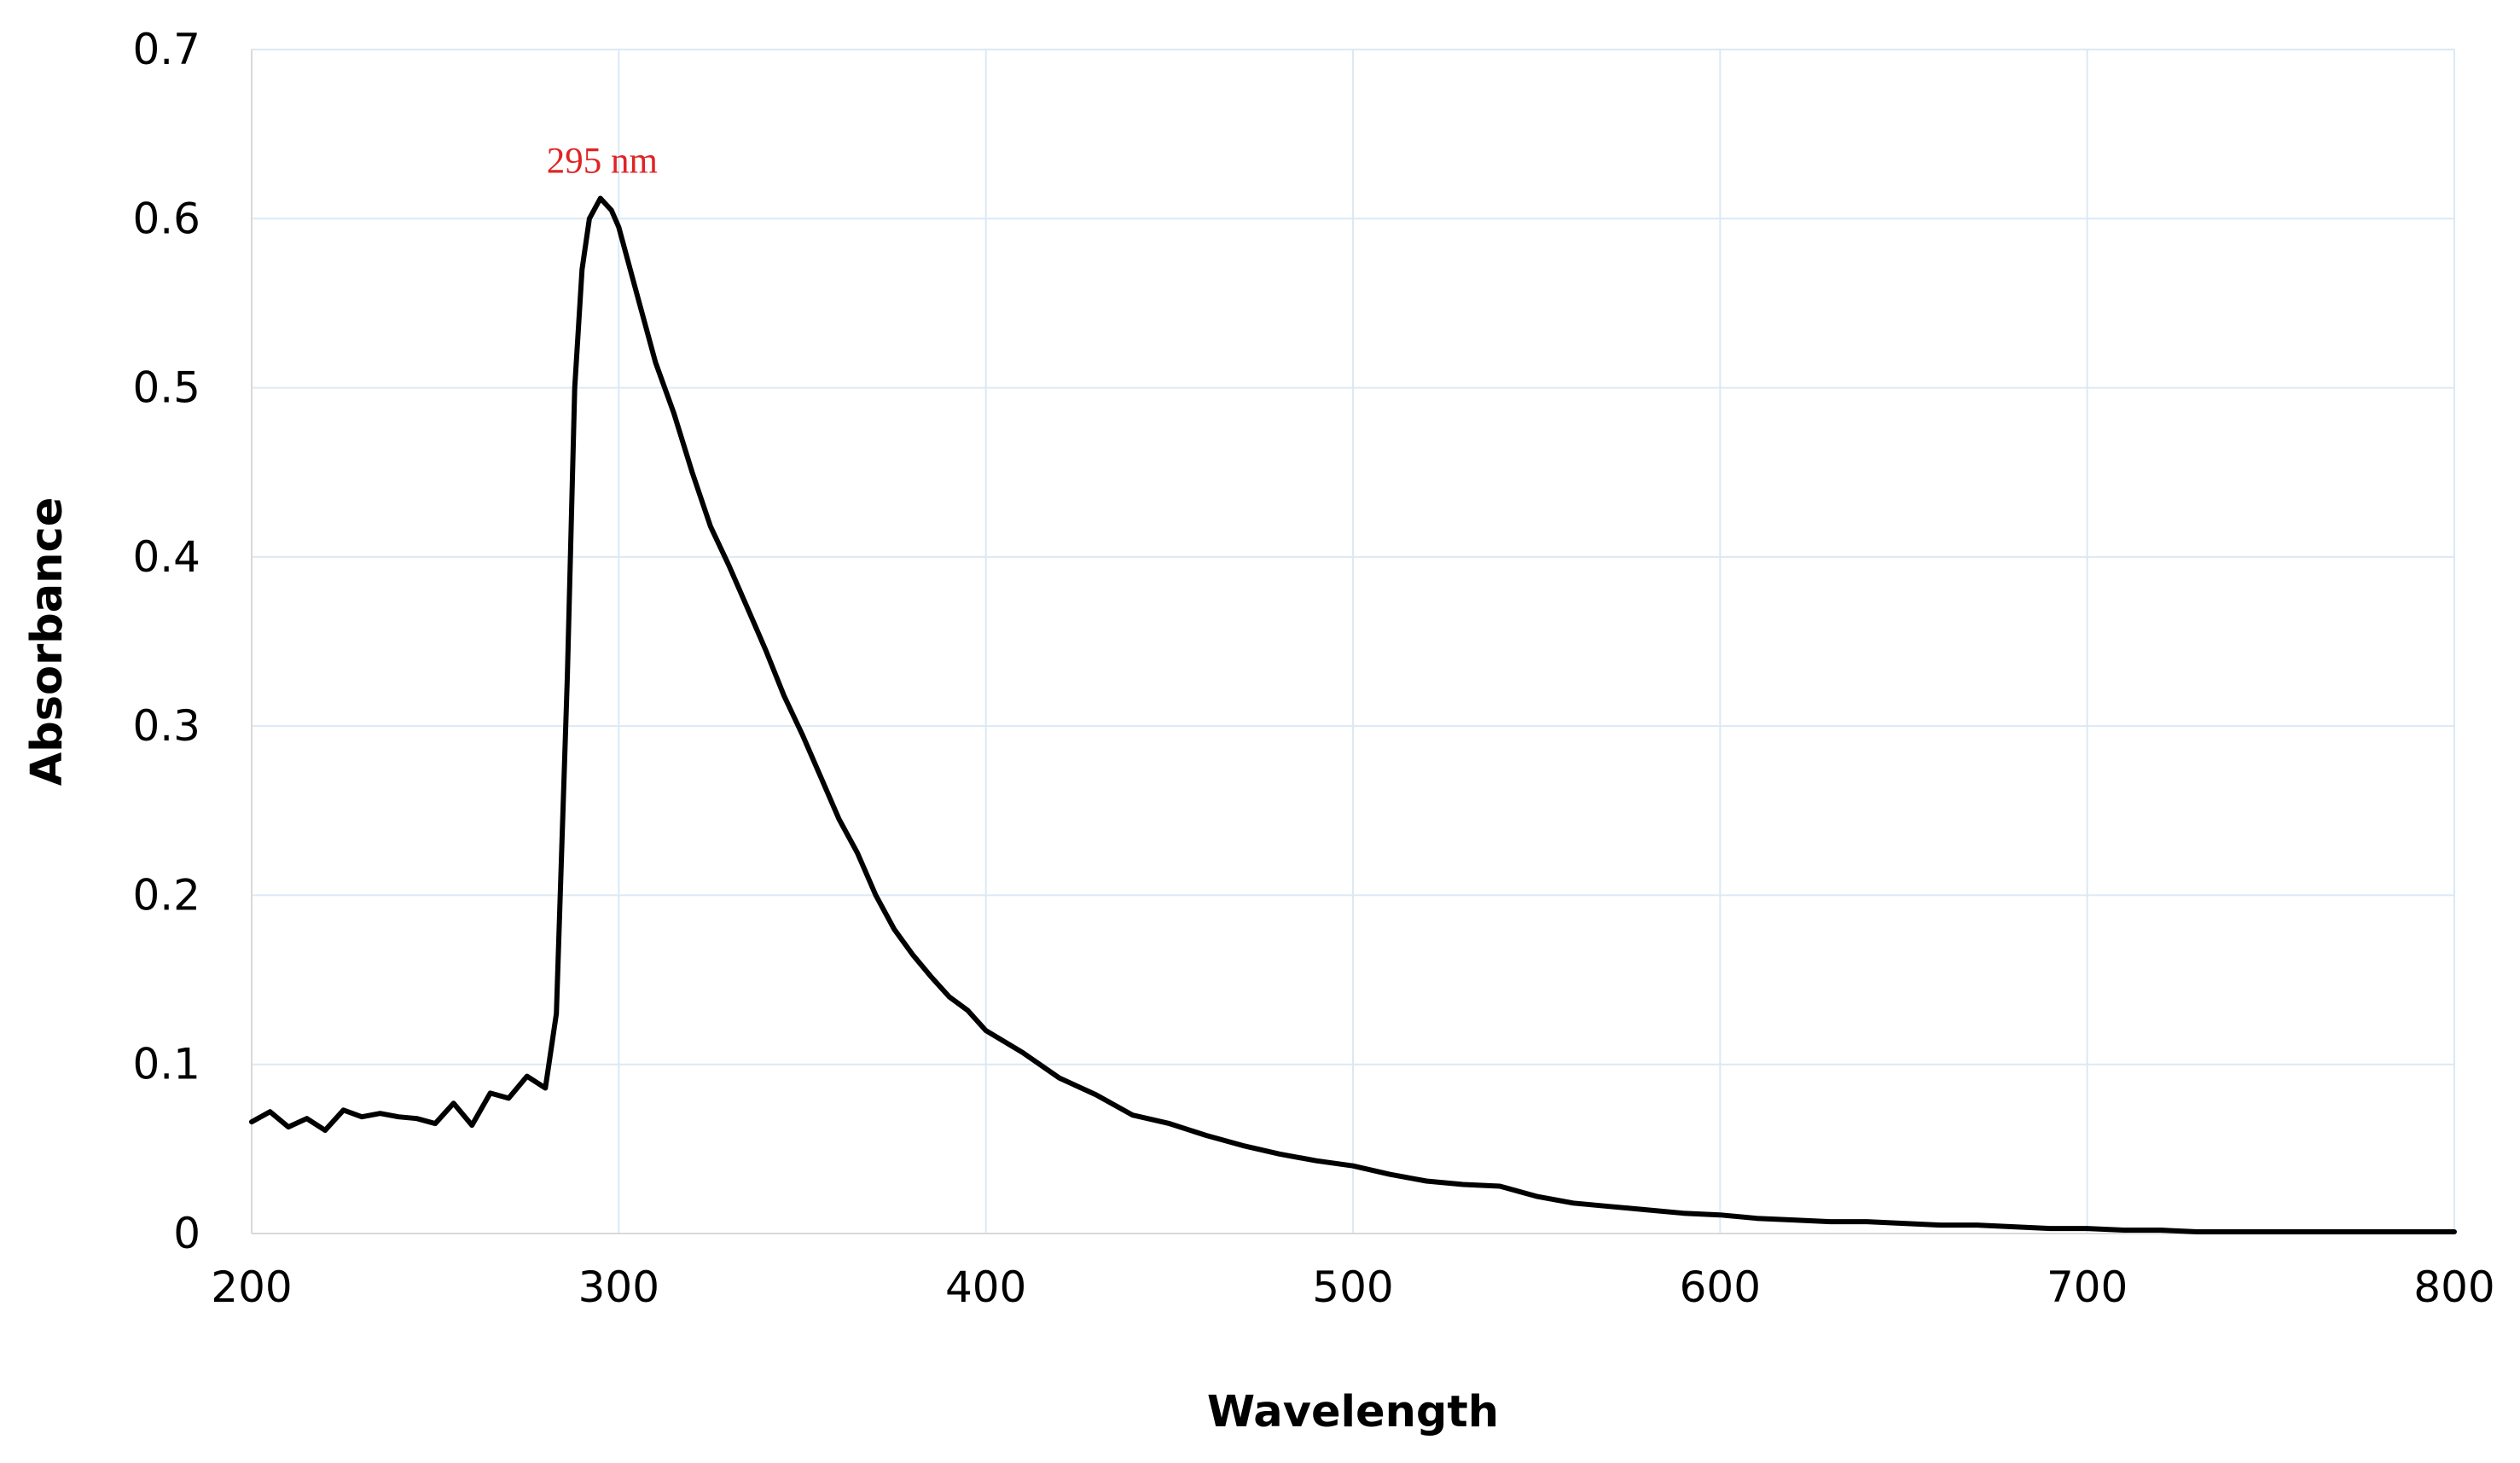  Describe the element at coordinates (187, 1233) in the screenshot. I see `y-tick-label-0: 0` at that location.